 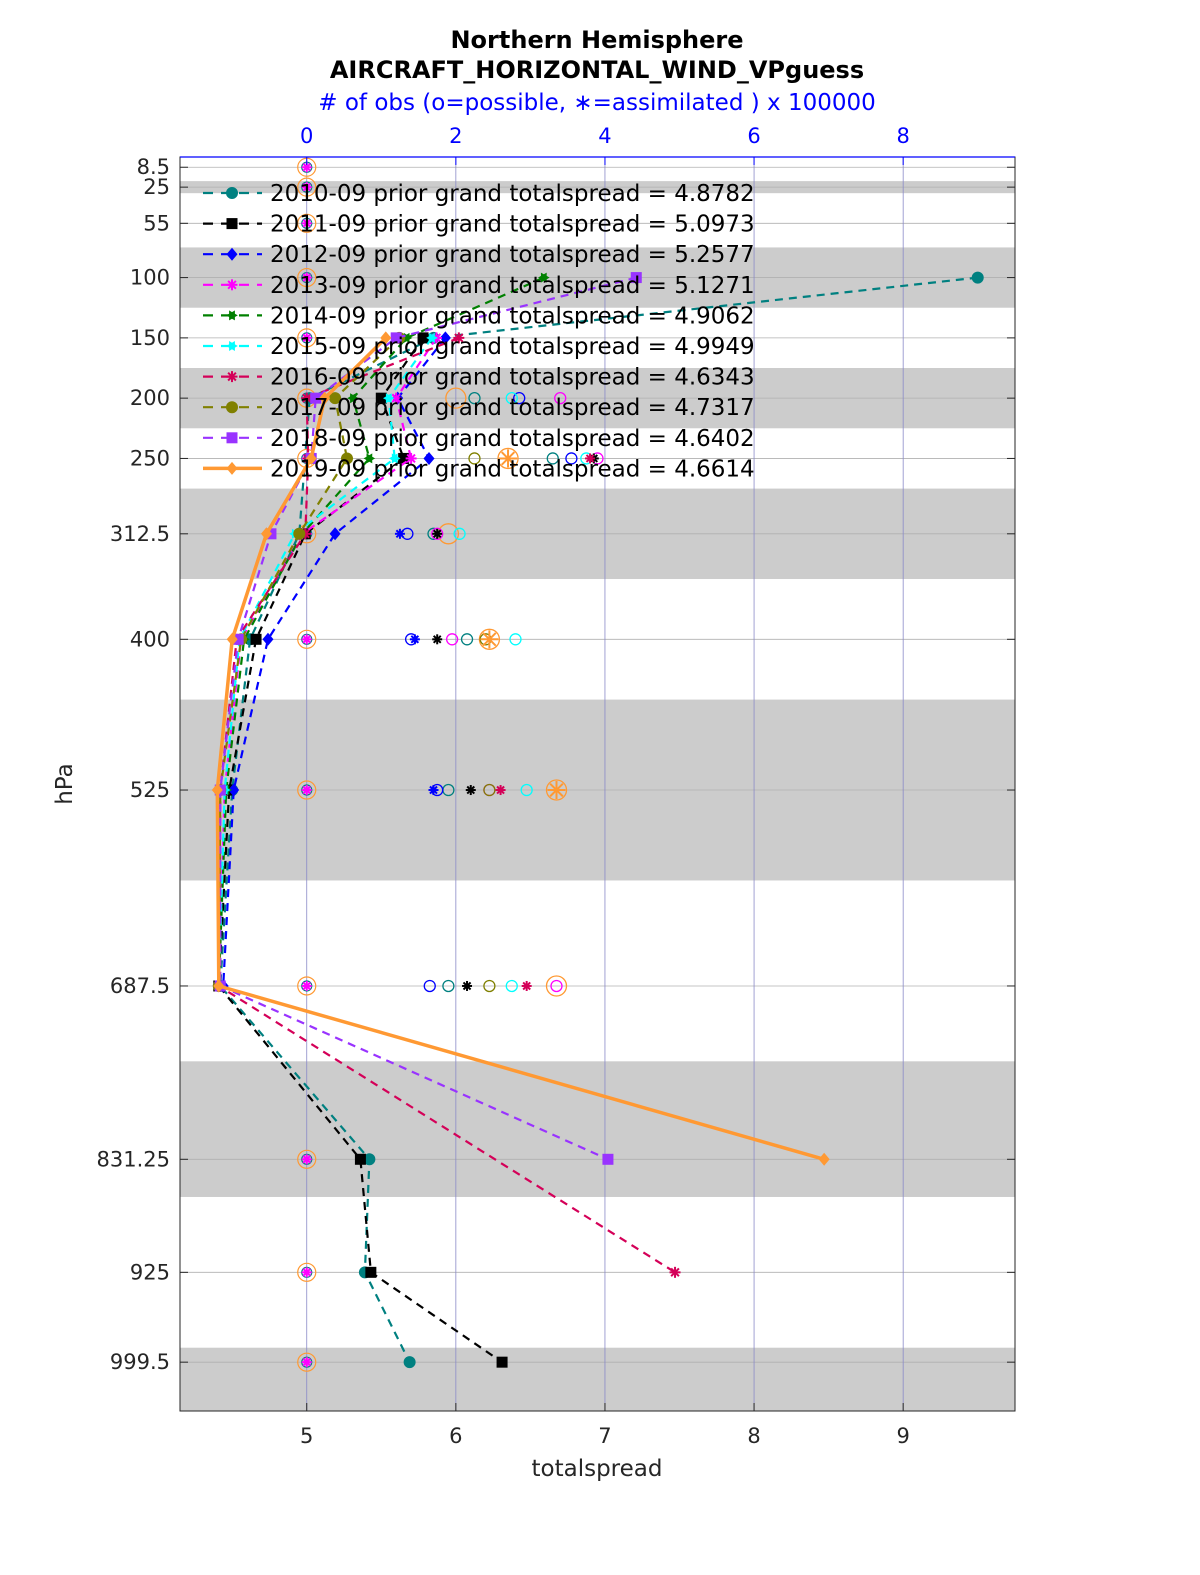 What do you see at coordinates (156, 223) in the screenshot?
I see `y-tick-label: 55` at bounding box center [156, 223].